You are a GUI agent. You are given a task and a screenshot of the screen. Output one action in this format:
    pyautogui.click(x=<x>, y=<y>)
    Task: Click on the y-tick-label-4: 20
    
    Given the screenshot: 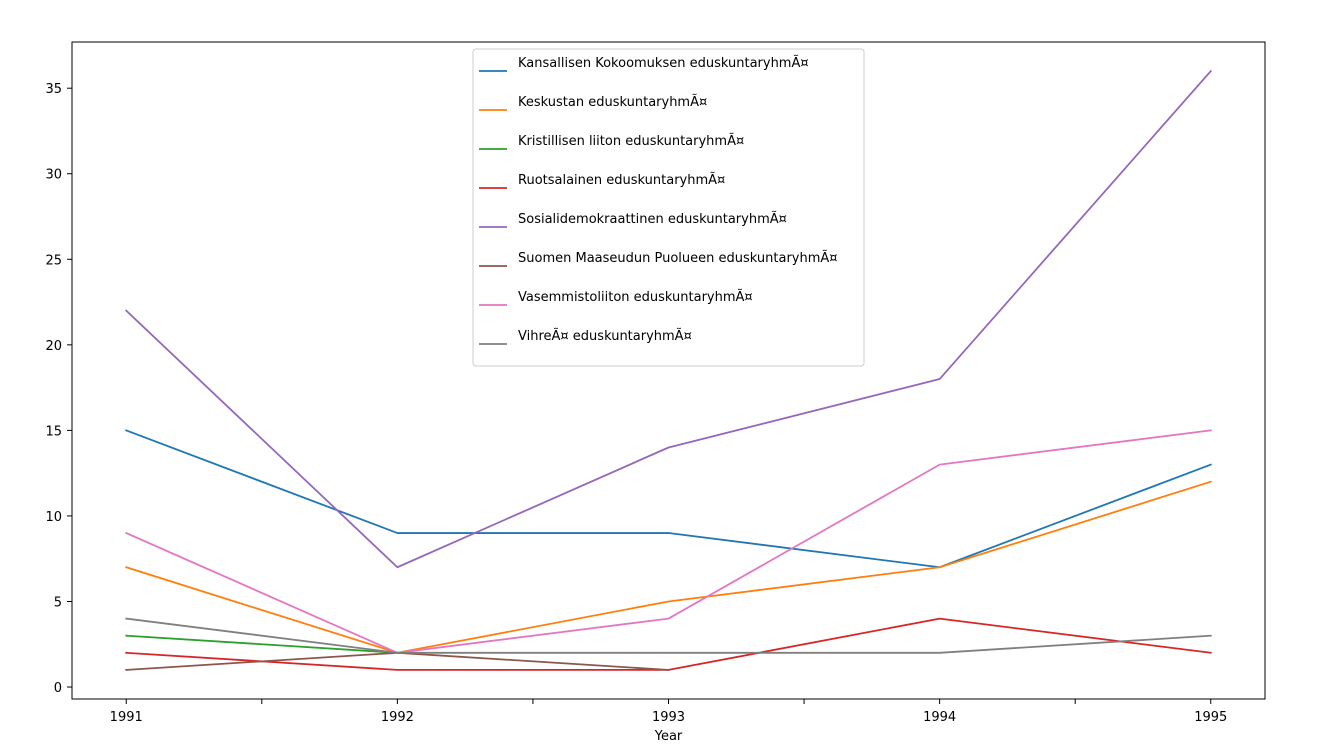 What is the action you would take?
    pyautogui.click(x=53, y=346)
    